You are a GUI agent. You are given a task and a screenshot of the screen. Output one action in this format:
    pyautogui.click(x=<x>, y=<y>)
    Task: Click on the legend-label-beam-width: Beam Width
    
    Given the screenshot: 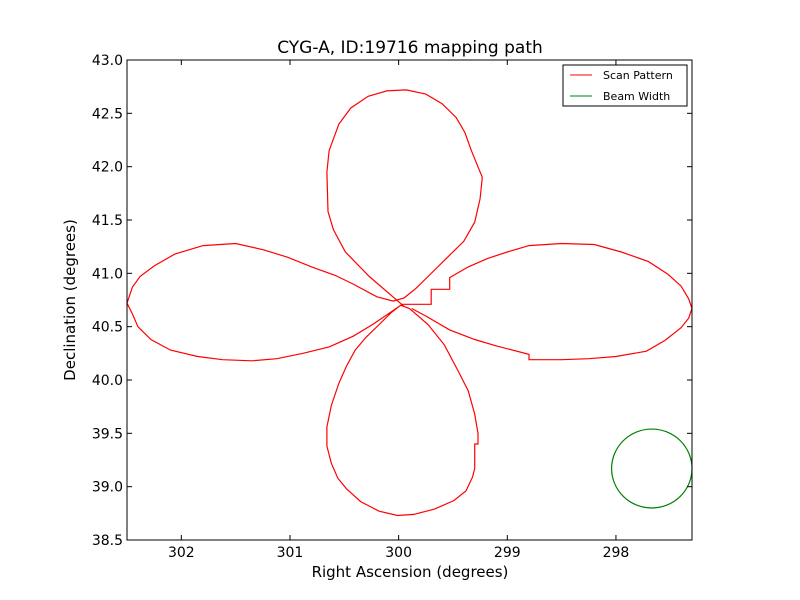 What is the action you would take?
    pyautogui.click(x=636, y=96)
    